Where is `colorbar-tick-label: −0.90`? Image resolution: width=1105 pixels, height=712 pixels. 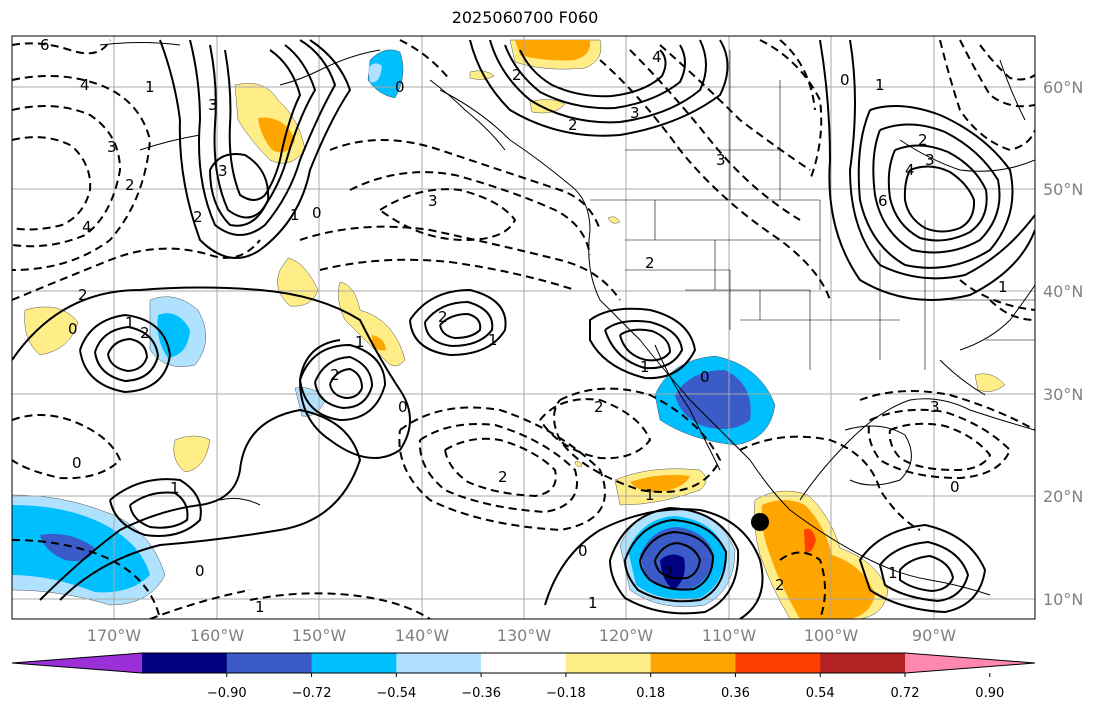
colorbar-tick-label: −0.90 is located at coordinates (227, 693).